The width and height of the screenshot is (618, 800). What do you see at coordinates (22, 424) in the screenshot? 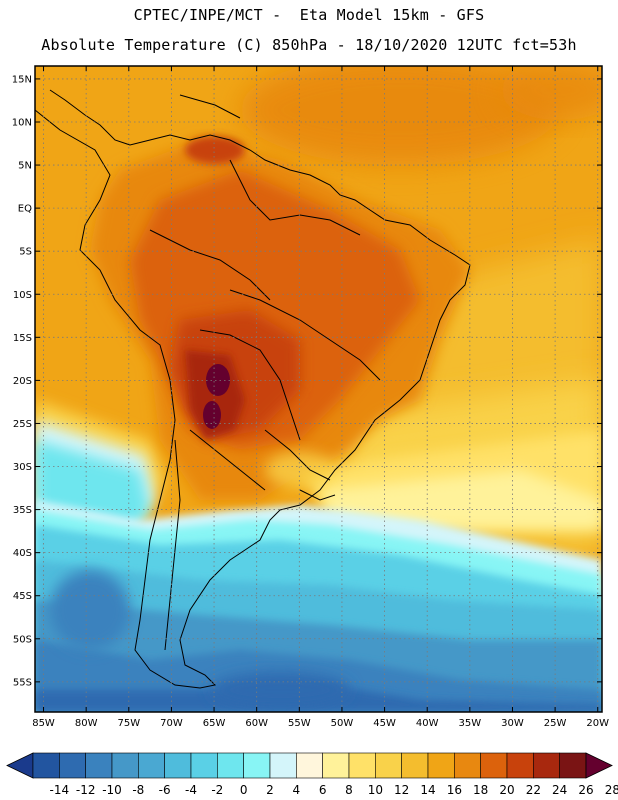
I see `lat-label: 25S` at bounding box center [22, 424].